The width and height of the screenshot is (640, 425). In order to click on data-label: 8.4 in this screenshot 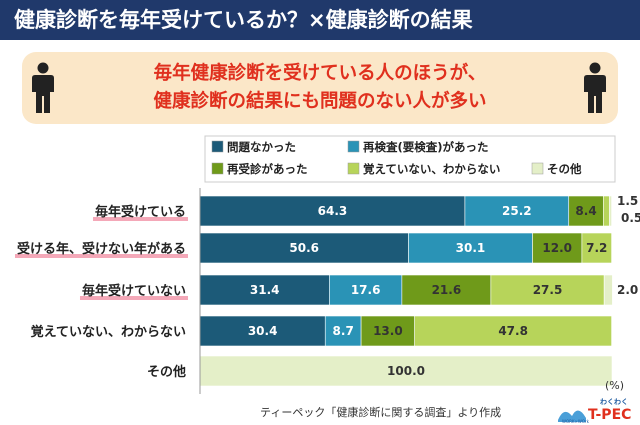, I will do `click(585, 211)`.